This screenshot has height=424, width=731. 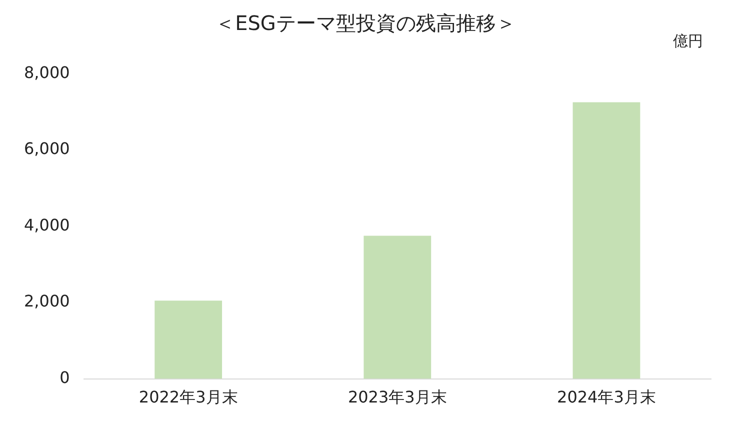 I want to click on x-tick-label: 2024年3月末, so click(x=606, y=397).